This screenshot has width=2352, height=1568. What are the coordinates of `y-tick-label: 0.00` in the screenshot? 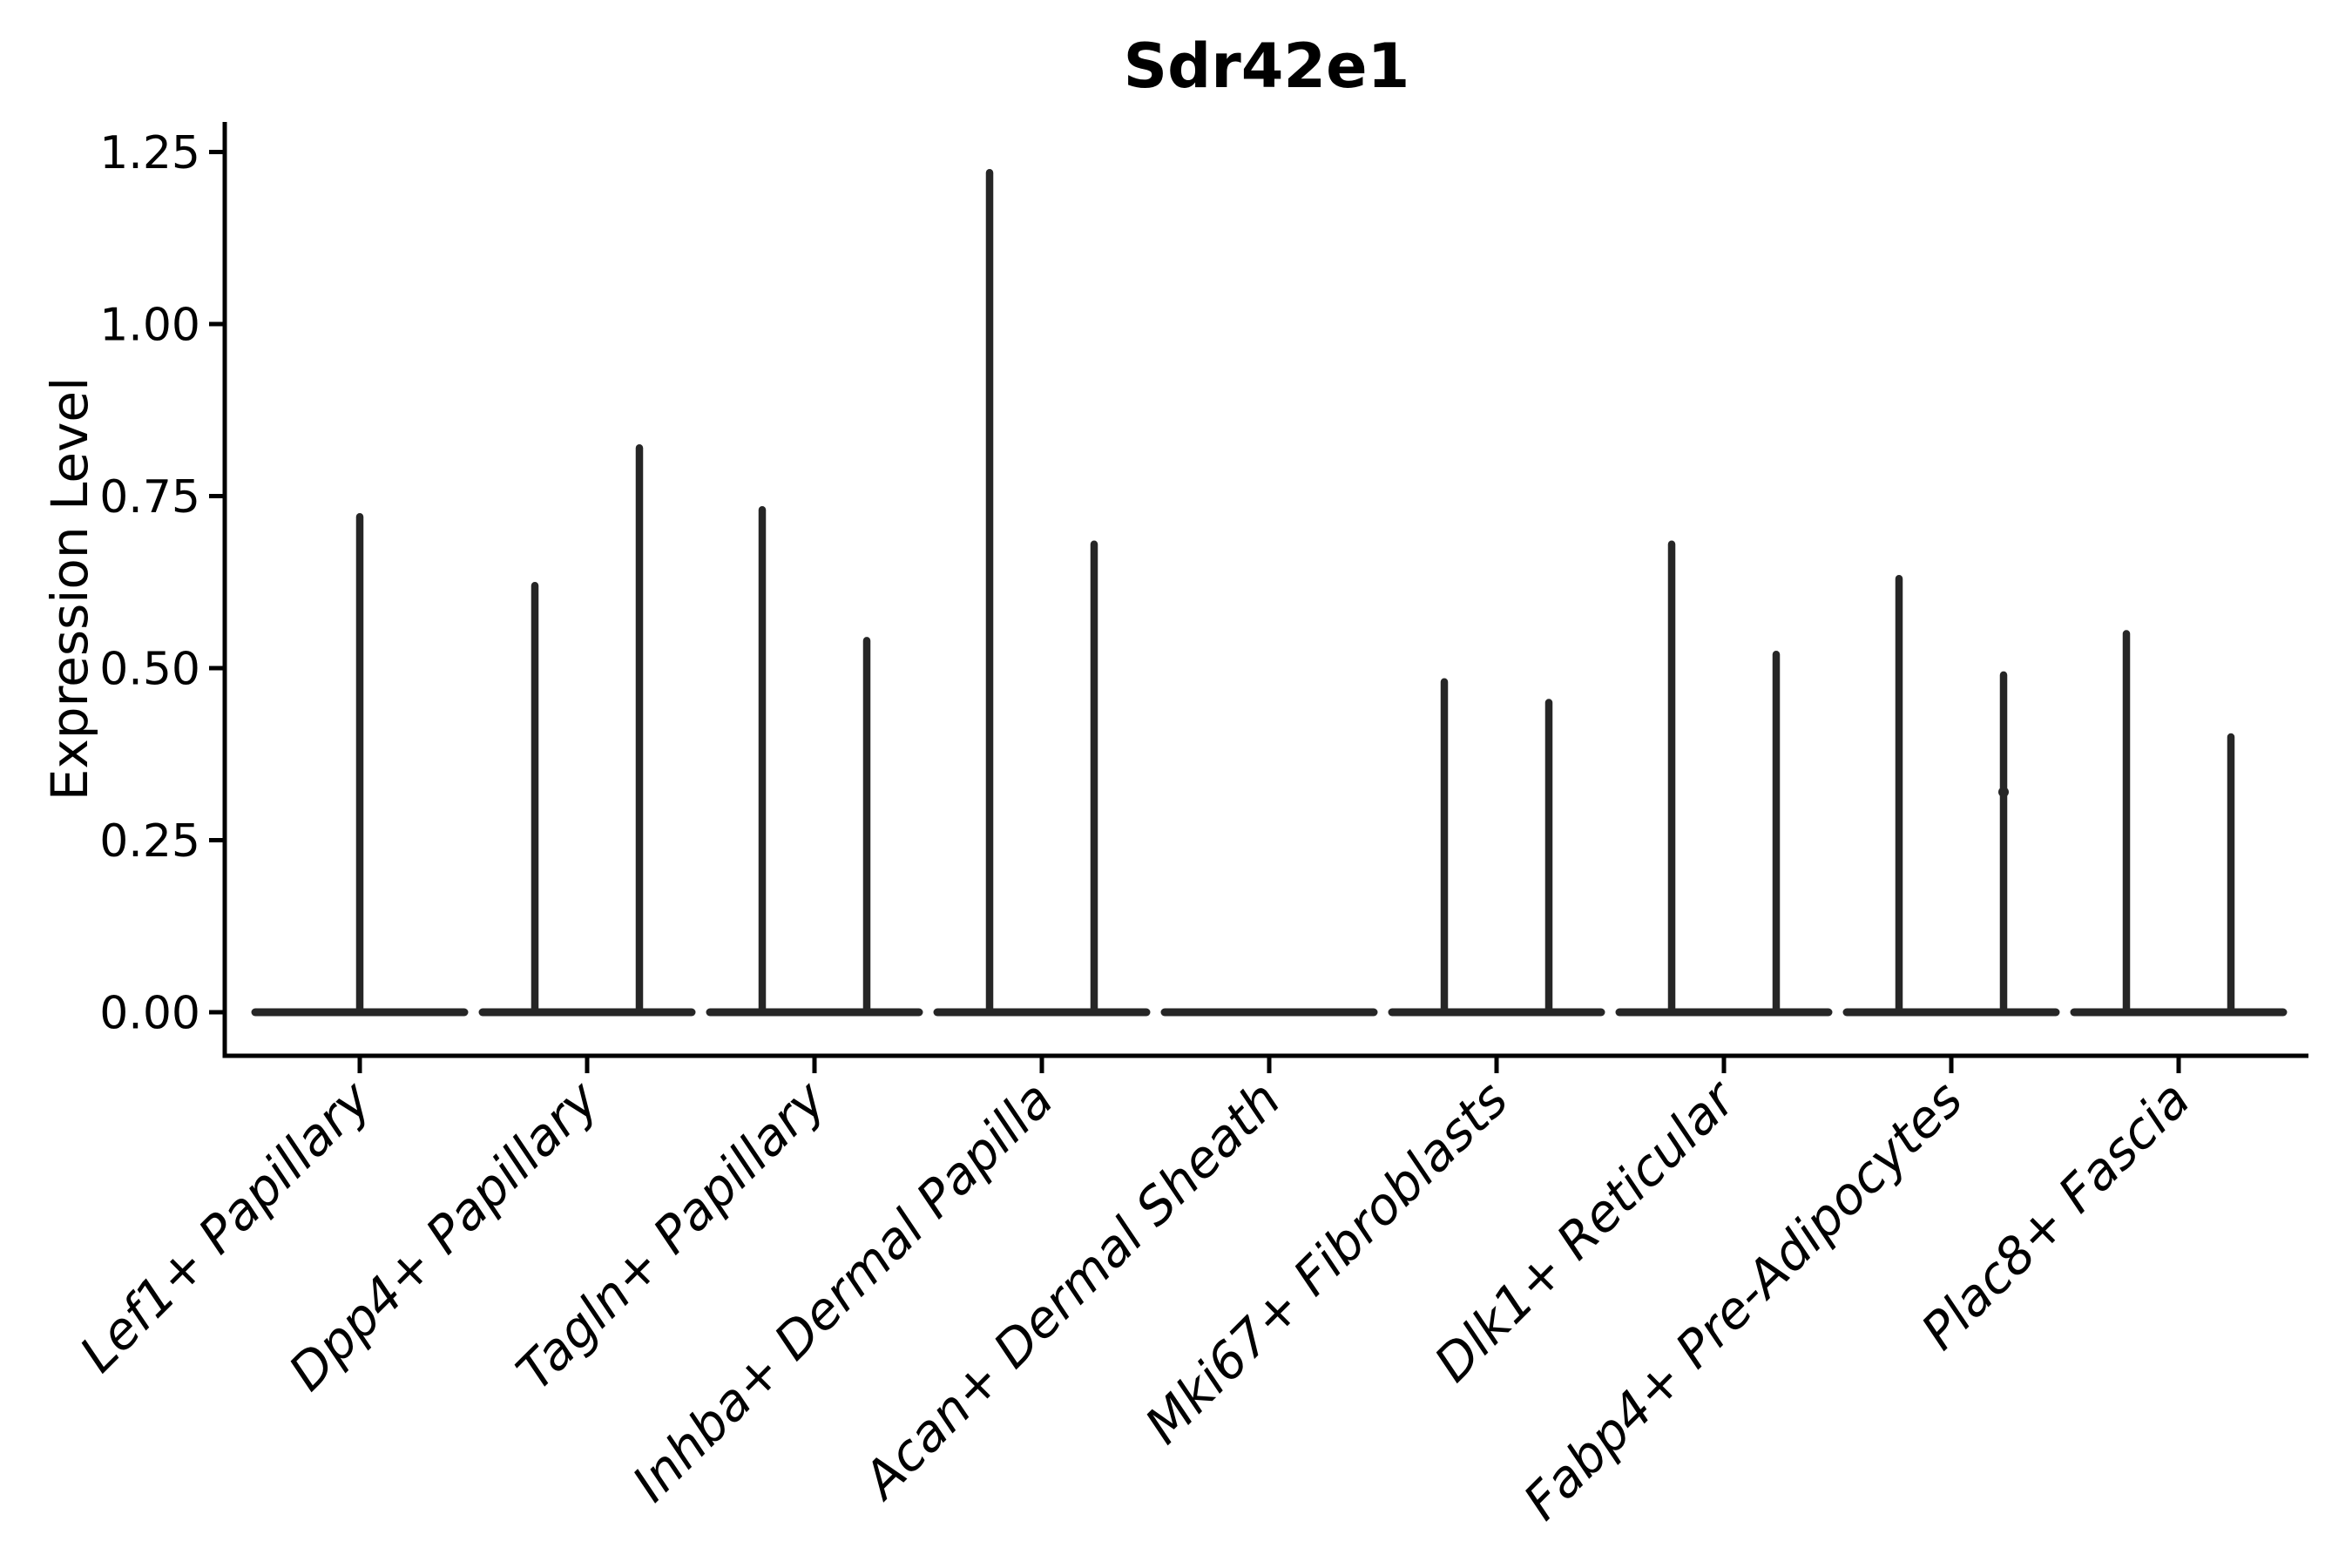 It's located at (150, 1014).